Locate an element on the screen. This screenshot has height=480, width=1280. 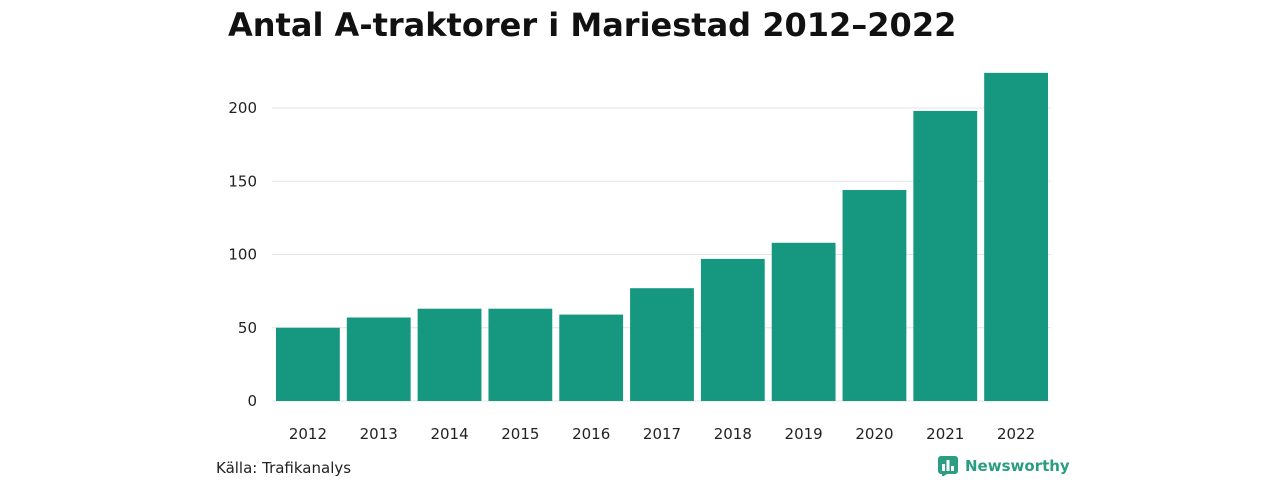
brand-logo: Newsworthy is located at coordinates (1004, 466).